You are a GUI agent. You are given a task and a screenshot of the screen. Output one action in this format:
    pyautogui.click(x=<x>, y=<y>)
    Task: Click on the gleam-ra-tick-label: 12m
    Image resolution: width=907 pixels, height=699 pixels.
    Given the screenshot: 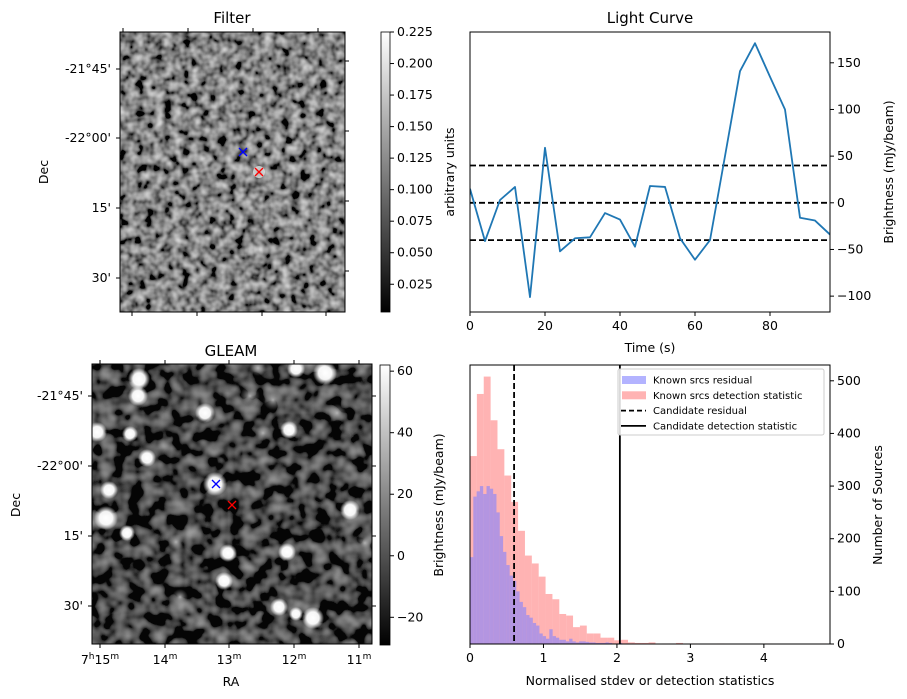 What is the action you would take?
    pyautogui.click(x=294, y=659)
    